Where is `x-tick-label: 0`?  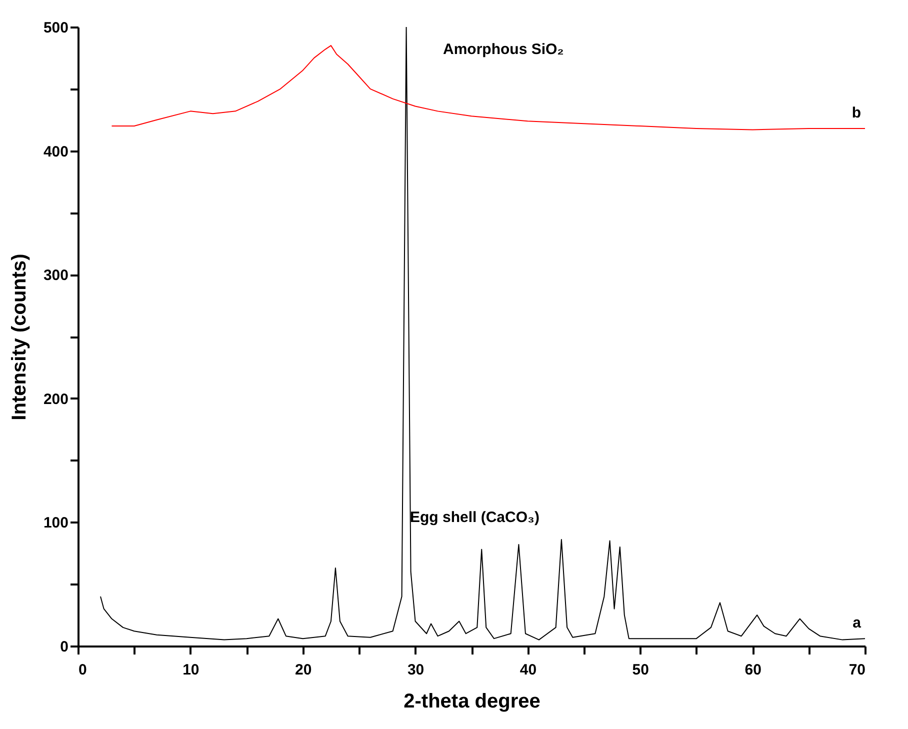 x-tick-label: 0 is located at coordinates (82, 670).